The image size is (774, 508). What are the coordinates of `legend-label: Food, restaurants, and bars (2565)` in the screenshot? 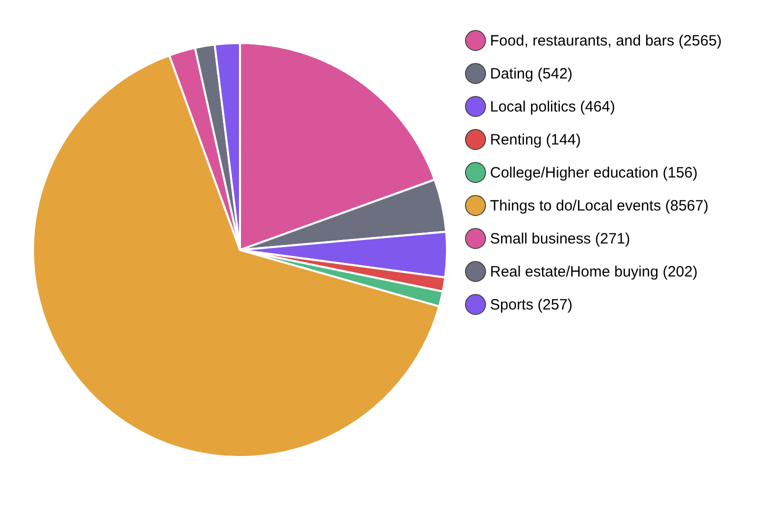 It's located at (606, 41).